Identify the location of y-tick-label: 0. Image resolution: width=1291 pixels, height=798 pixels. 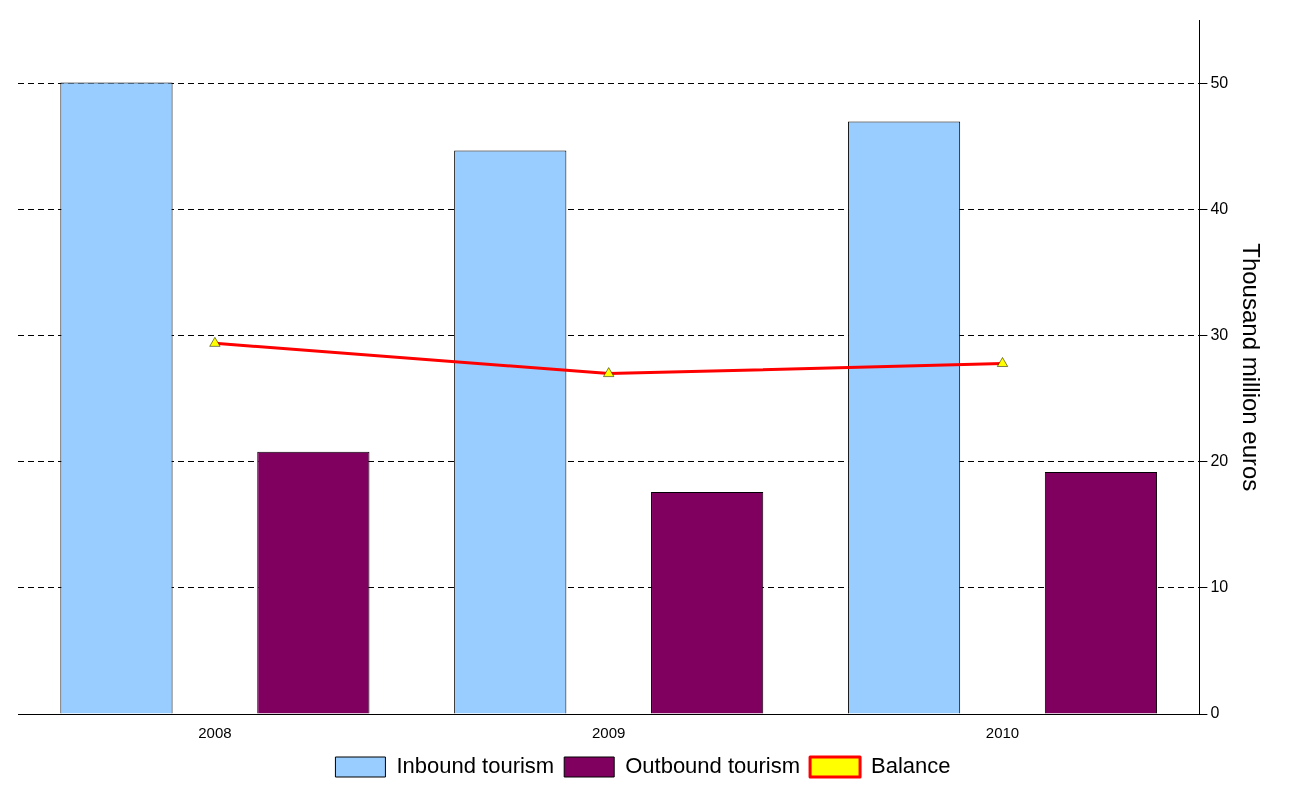
(1215, 713).